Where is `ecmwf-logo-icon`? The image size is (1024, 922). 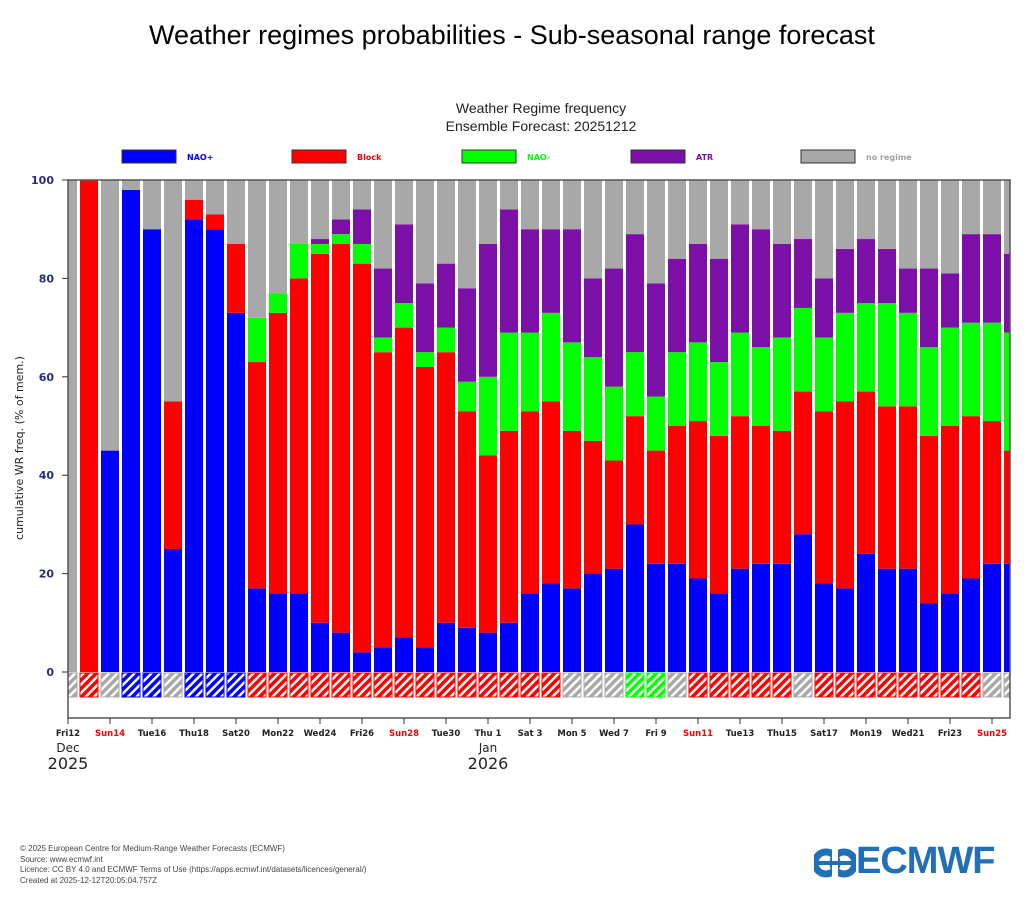
ecmwf-logo-icon is located at coordinates (835, 863).